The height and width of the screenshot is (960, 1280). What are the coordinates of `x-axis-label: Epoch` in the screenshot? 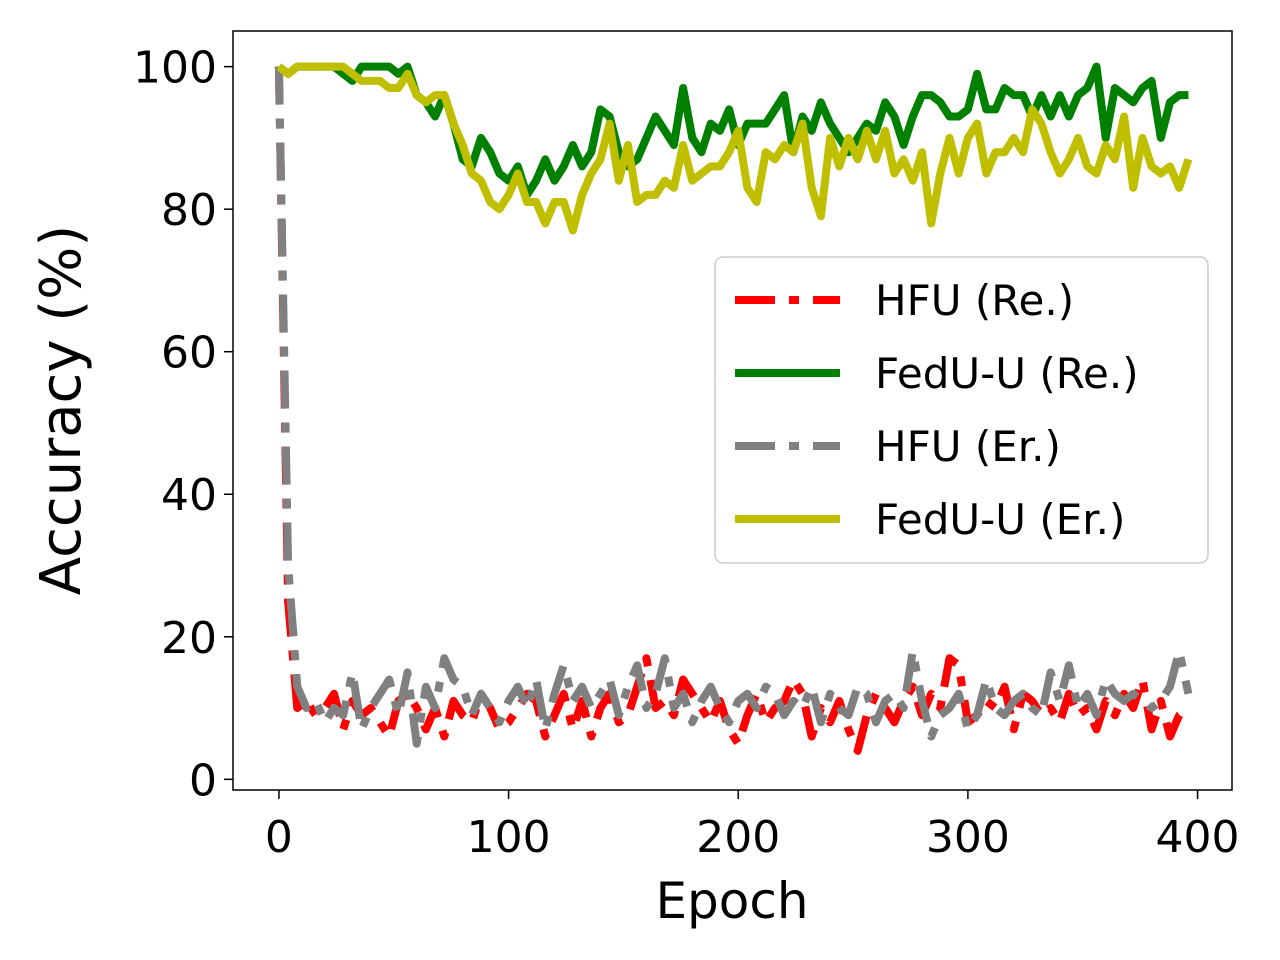 It's located at (731, 901).